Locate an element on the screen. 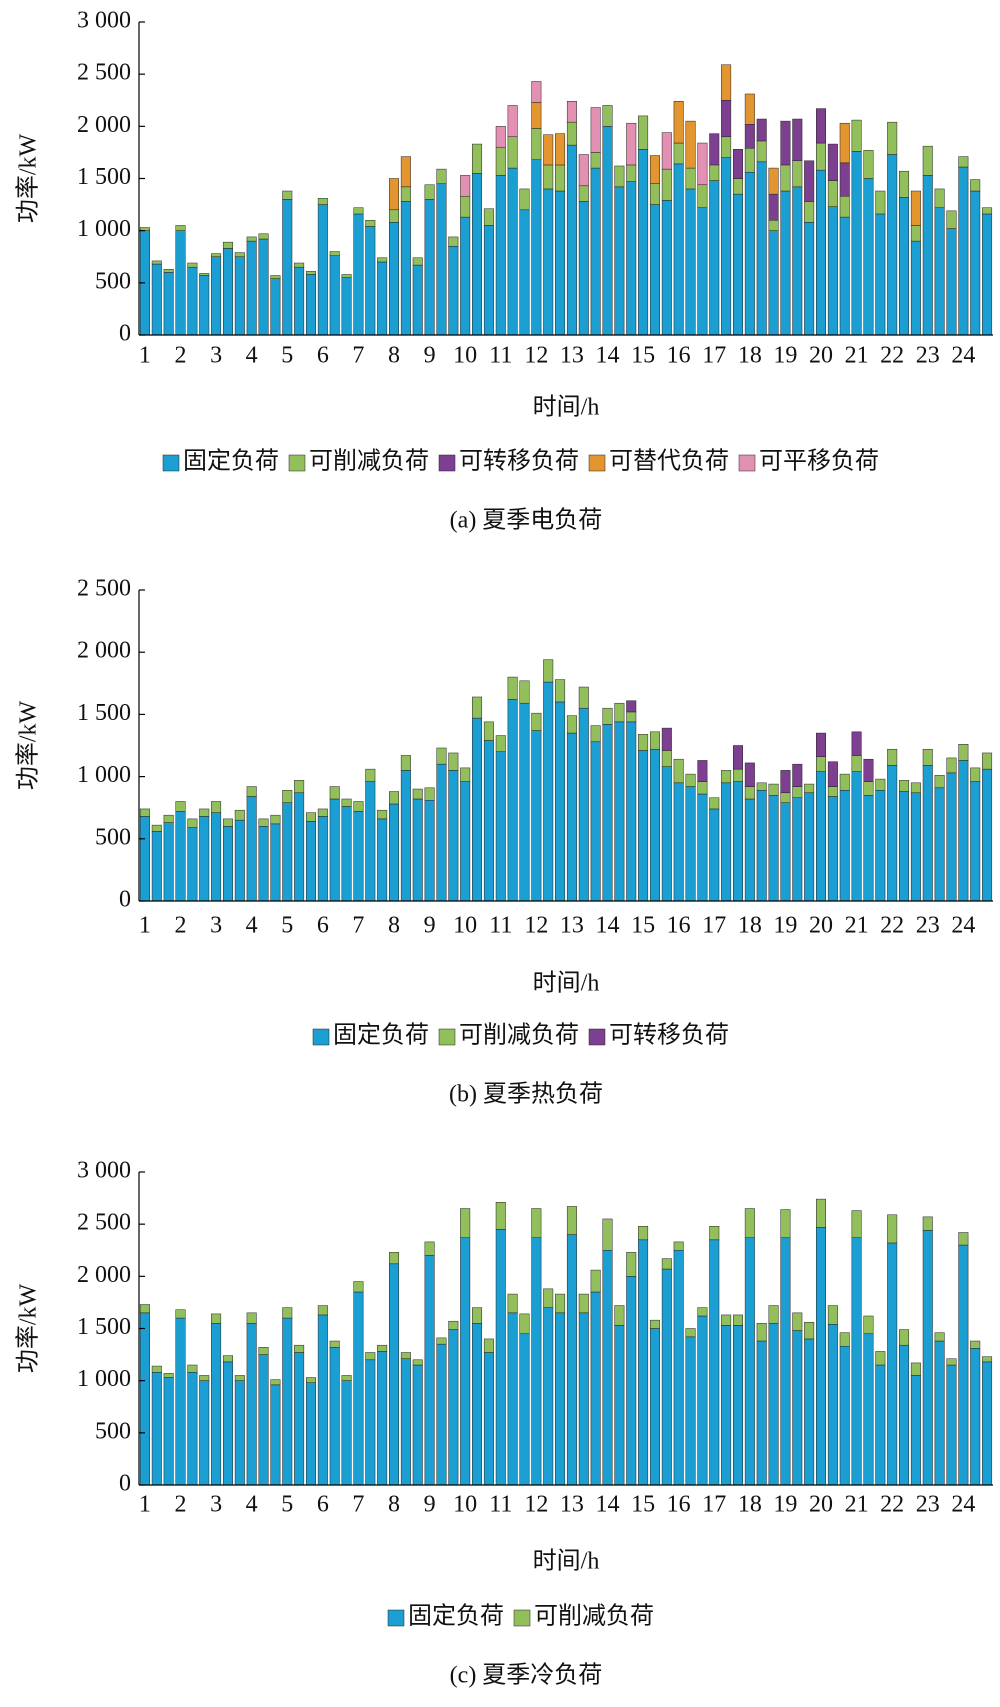 The image size is (1000, 1707). y-tick-label: 1 500 is located at coordinates (104, 713).